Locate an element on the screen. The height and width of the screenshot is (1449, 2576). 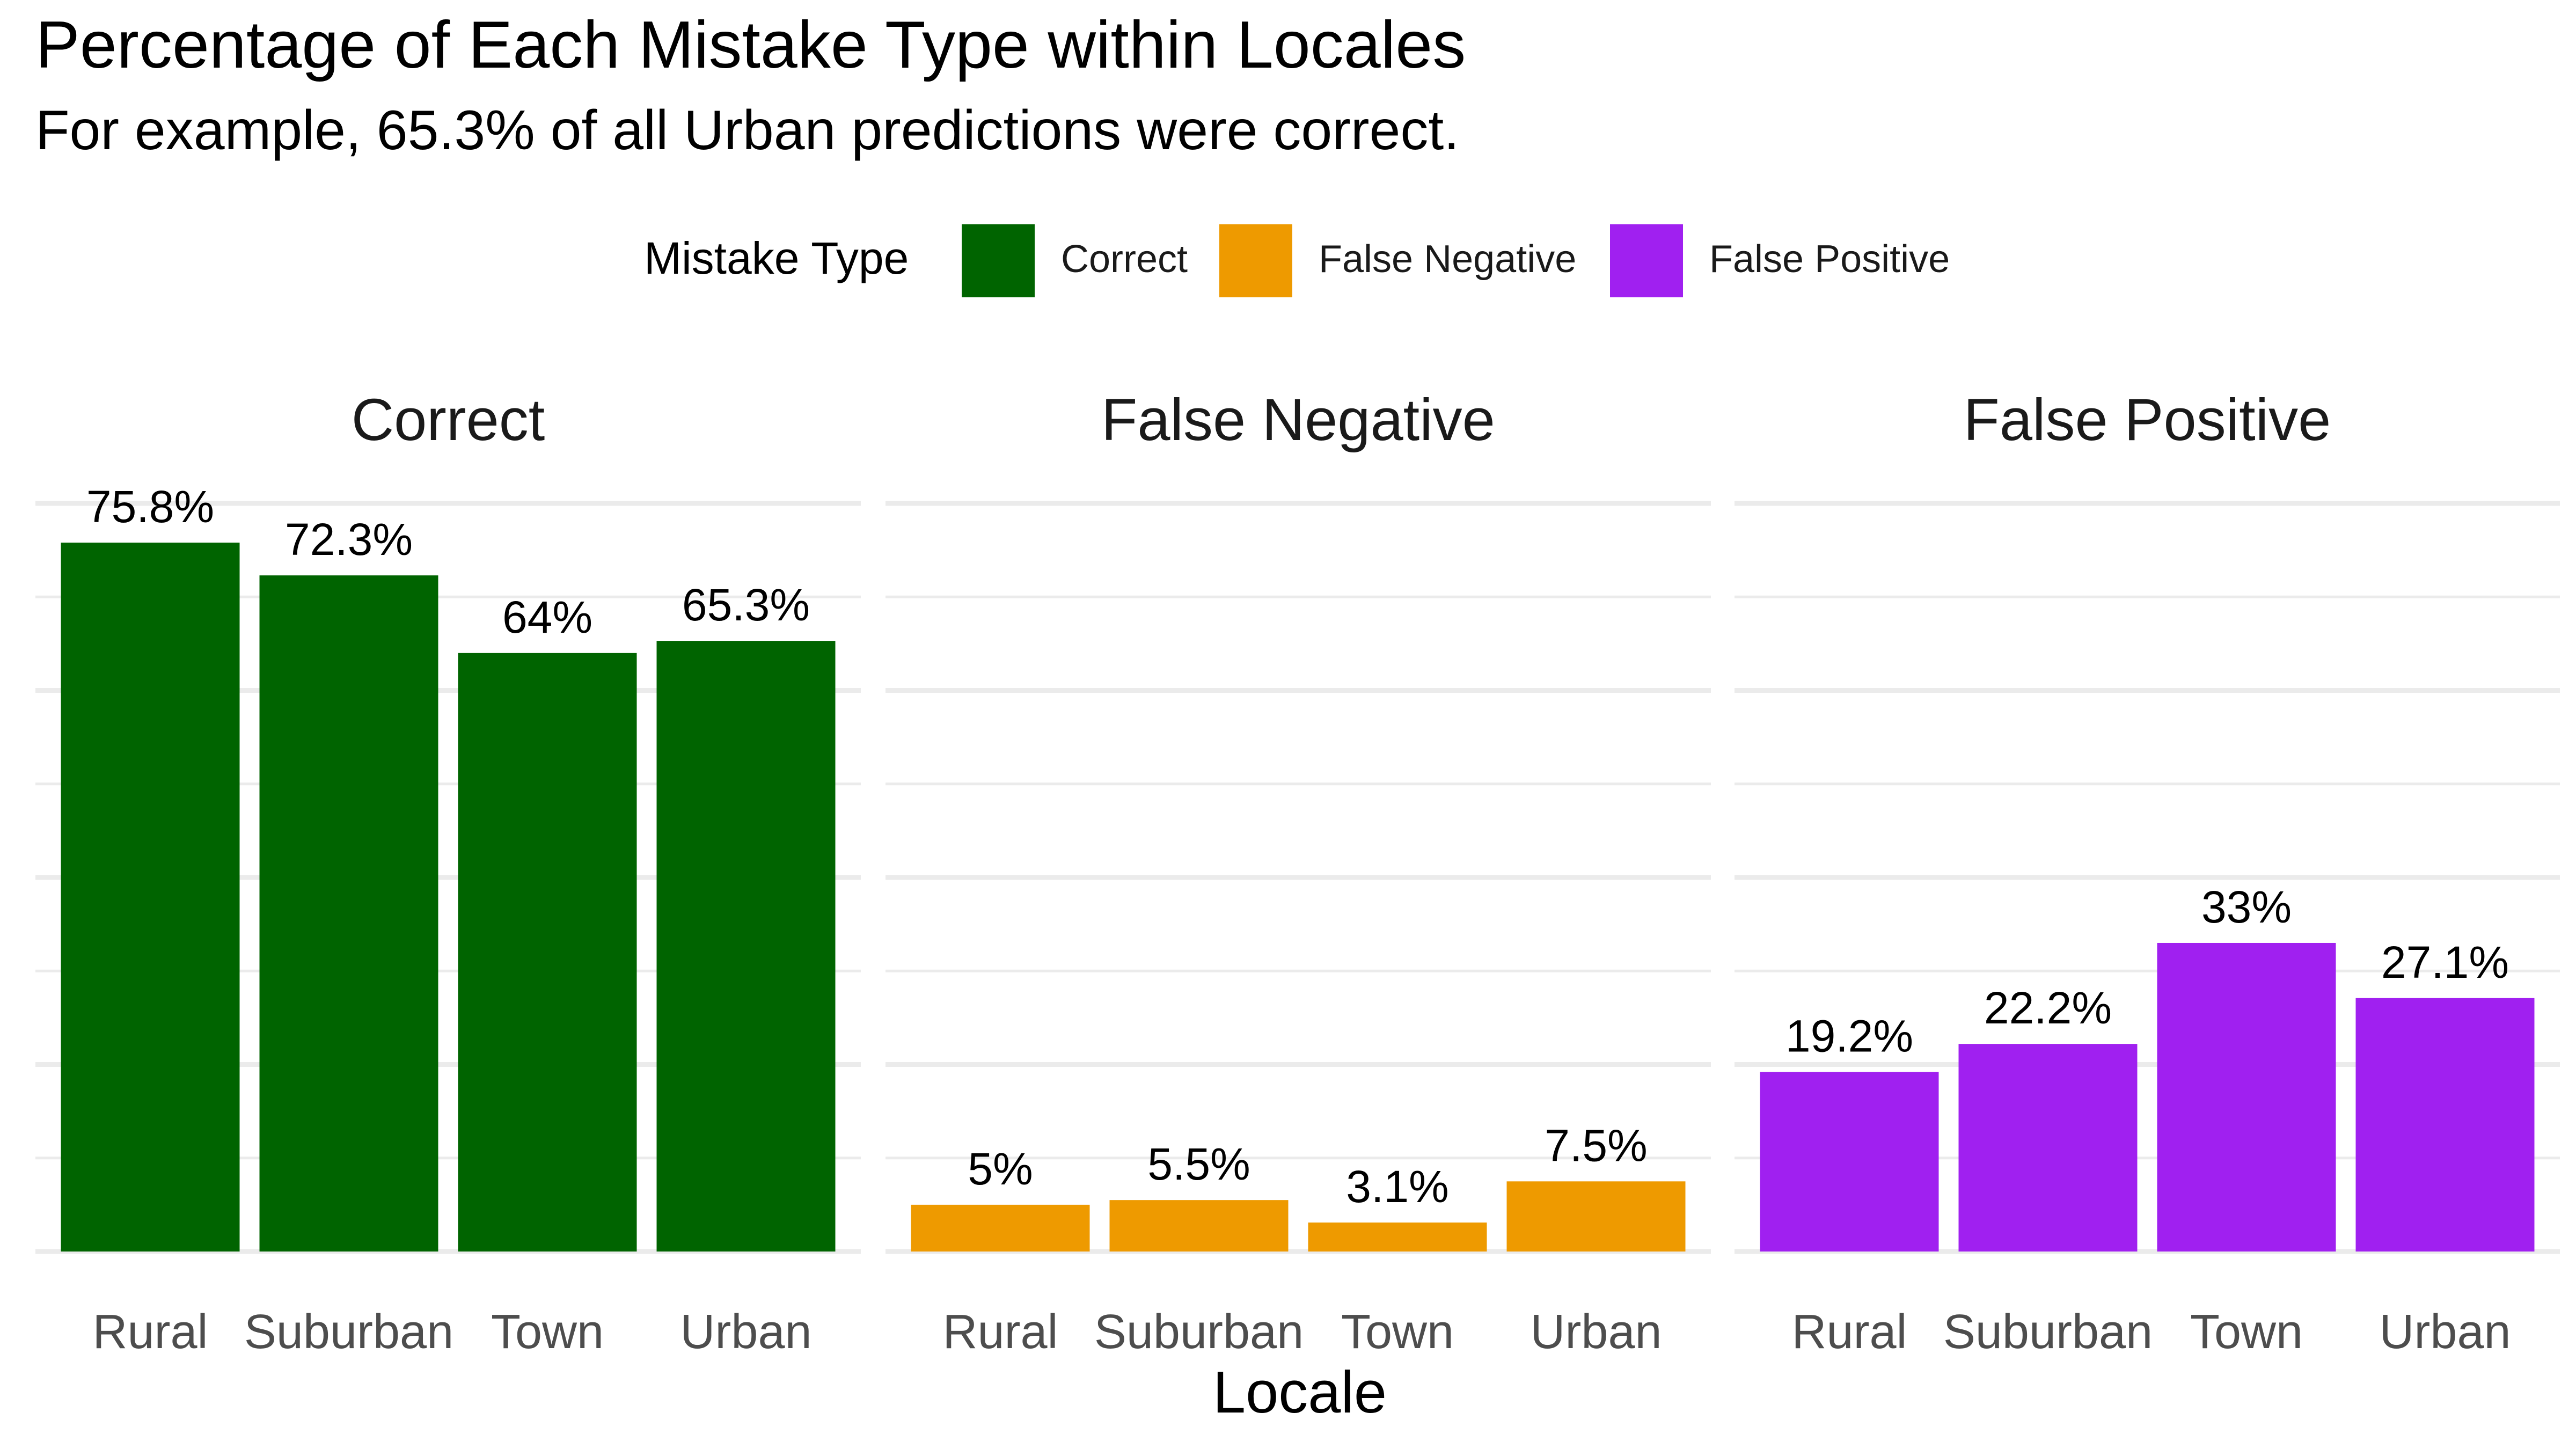
data-label: 33% is located at coordinates (2246, 907).